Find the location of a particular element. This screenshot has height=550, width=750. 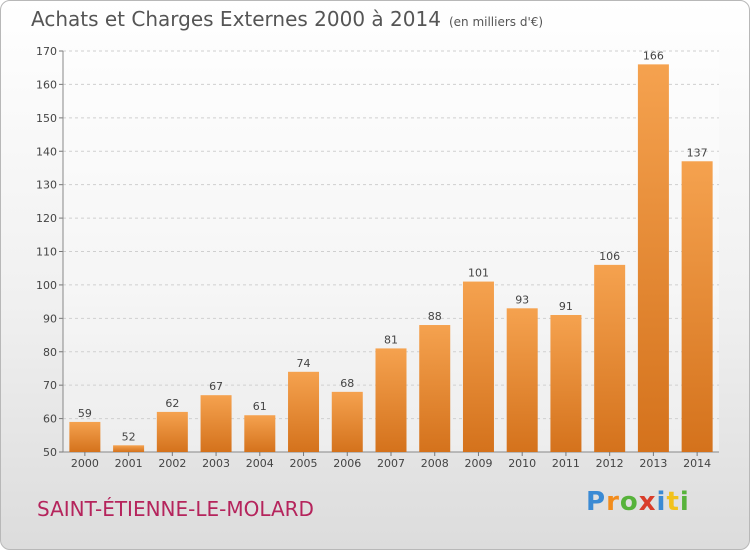

proxiti-logo: Proxiti is located at coordinates (638, 502).